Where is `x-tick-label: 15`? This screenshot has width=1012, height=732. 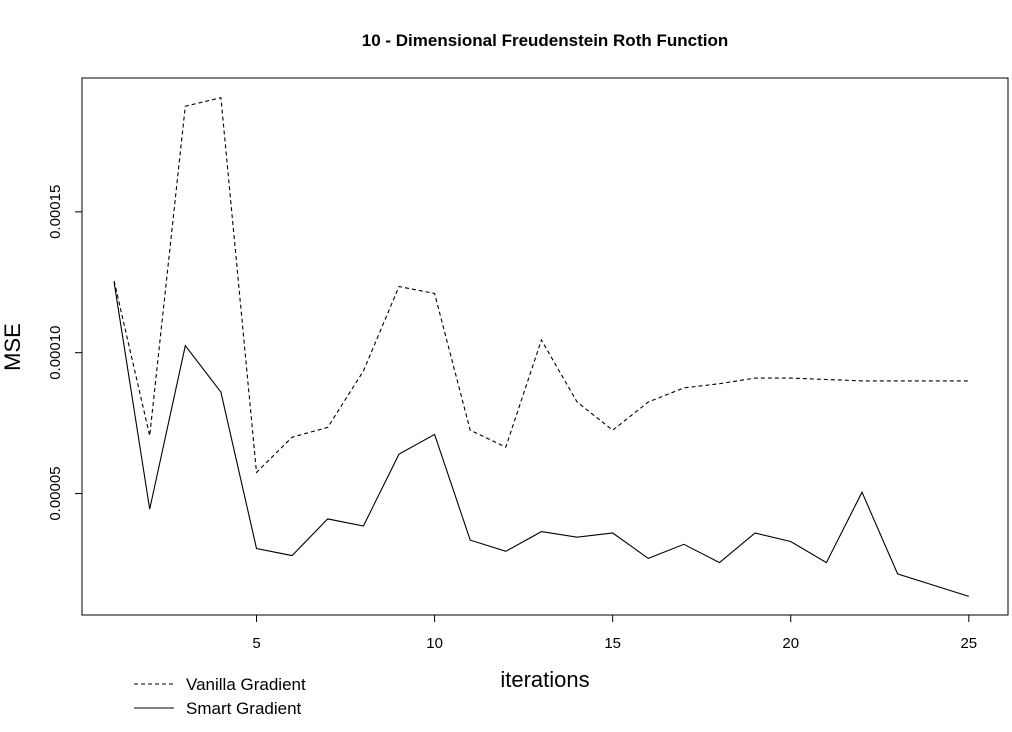
x-tick-label: 15 is located at coordinates (612, 643).